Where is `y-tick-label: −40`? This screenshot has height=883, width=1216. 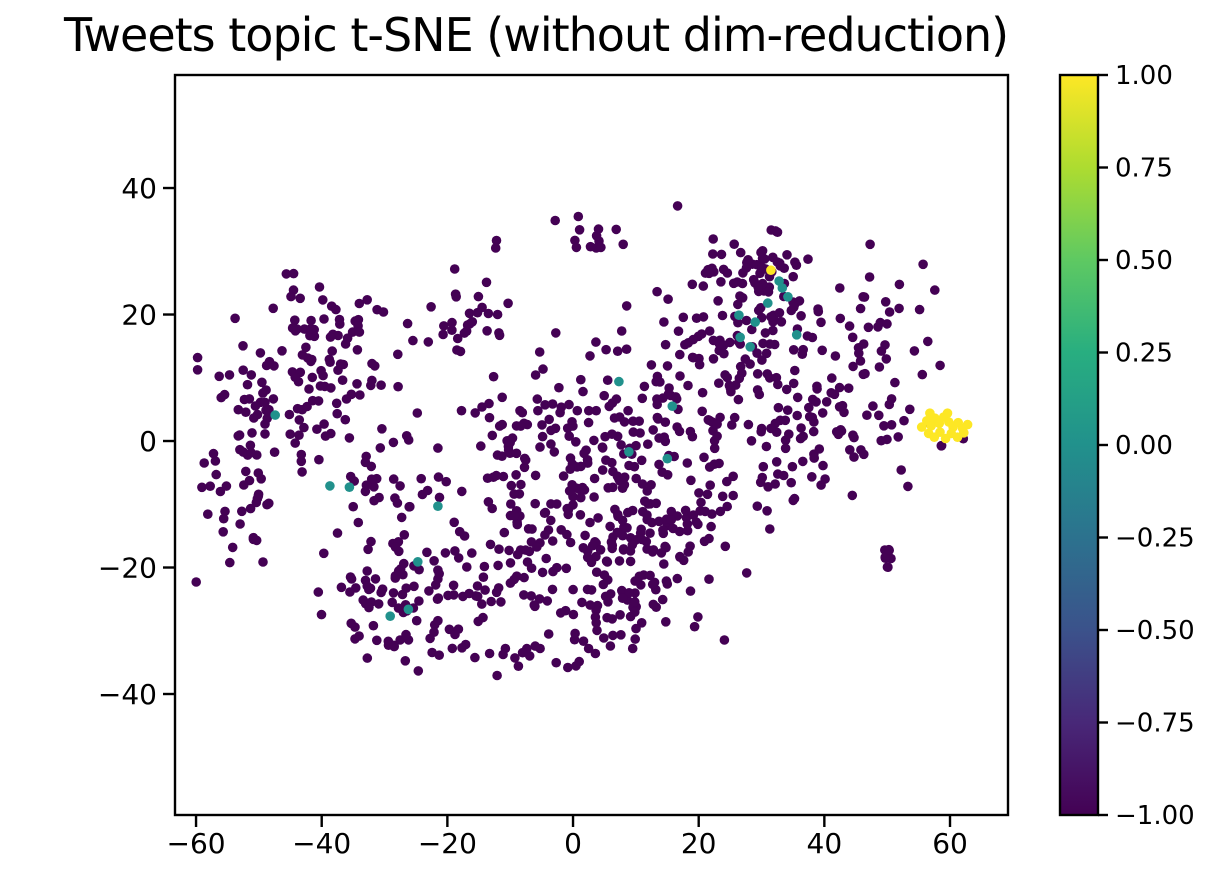
y-tick-label: −40 is located at coordinates (127, 694).